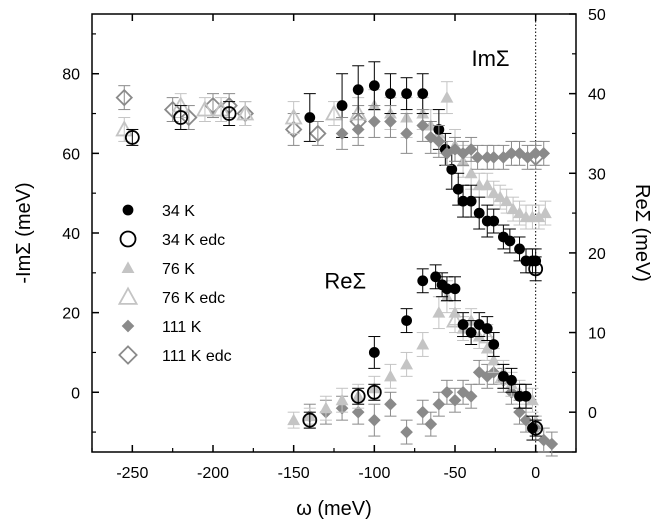 The image size is (662, 527). I want to click on y-left-axis: 0 20 40 60 80, so click(80, 233).